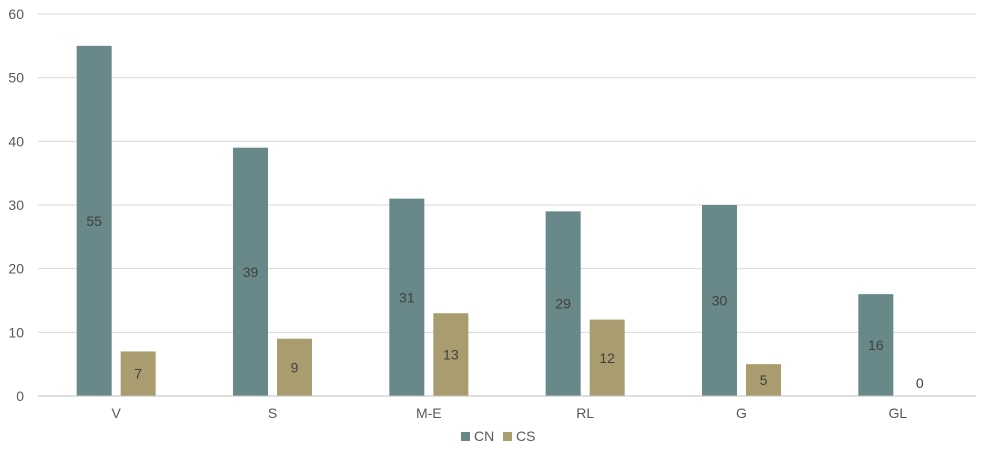 Image resolution: width=991 pixels, height=463 pixels. Describe the element at coordinates (920, 383) in the screenshot. I see `data-label-cs-gl: 0` at that location.